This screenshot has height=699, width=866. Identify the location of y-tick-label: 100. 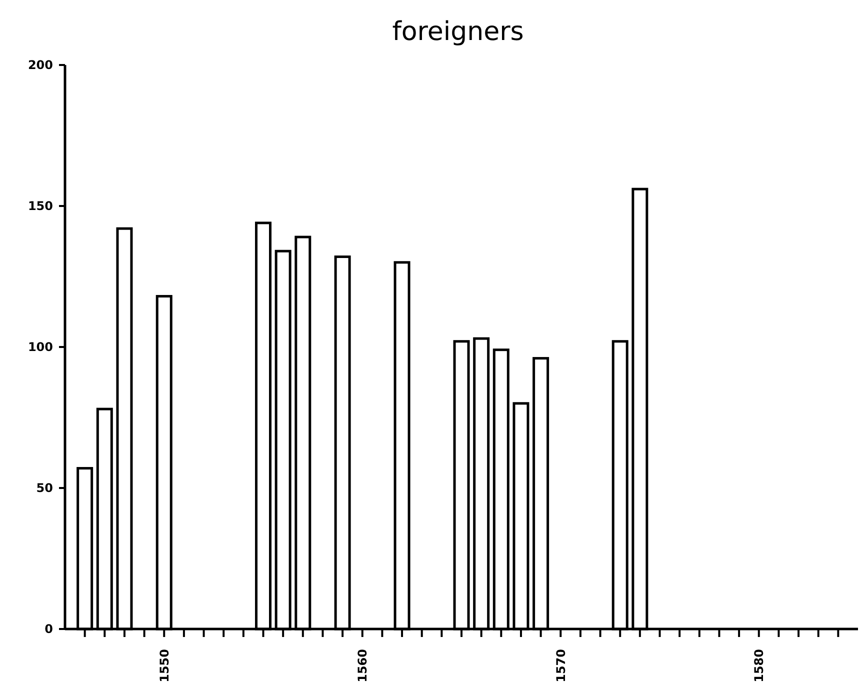
(40, 347).